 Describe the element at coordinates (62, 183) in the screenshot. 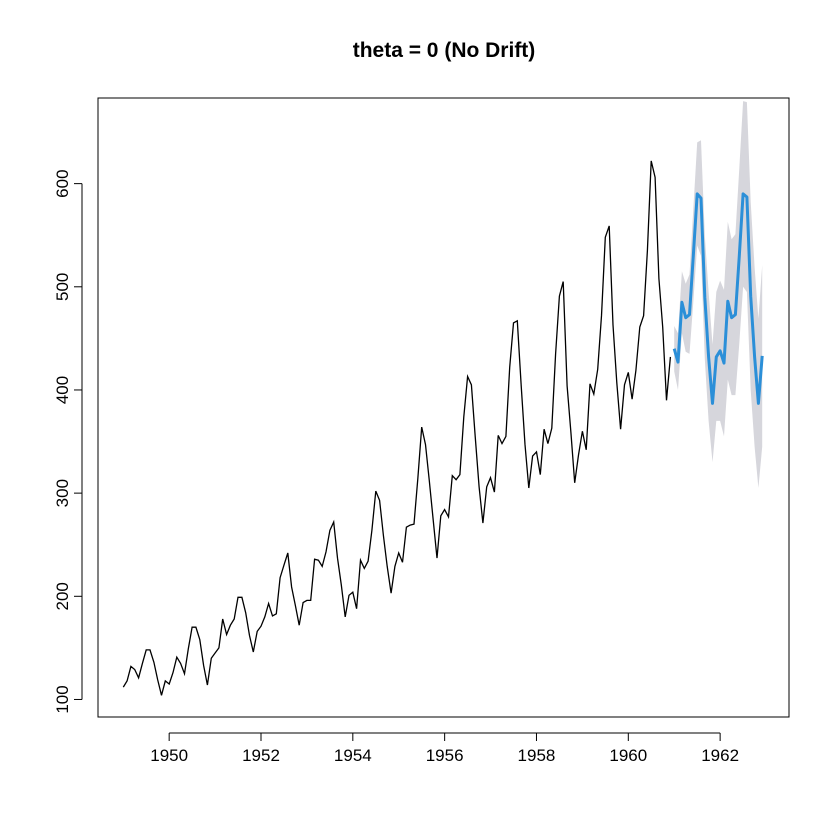

I see `y-tick-label: 600` at that location.